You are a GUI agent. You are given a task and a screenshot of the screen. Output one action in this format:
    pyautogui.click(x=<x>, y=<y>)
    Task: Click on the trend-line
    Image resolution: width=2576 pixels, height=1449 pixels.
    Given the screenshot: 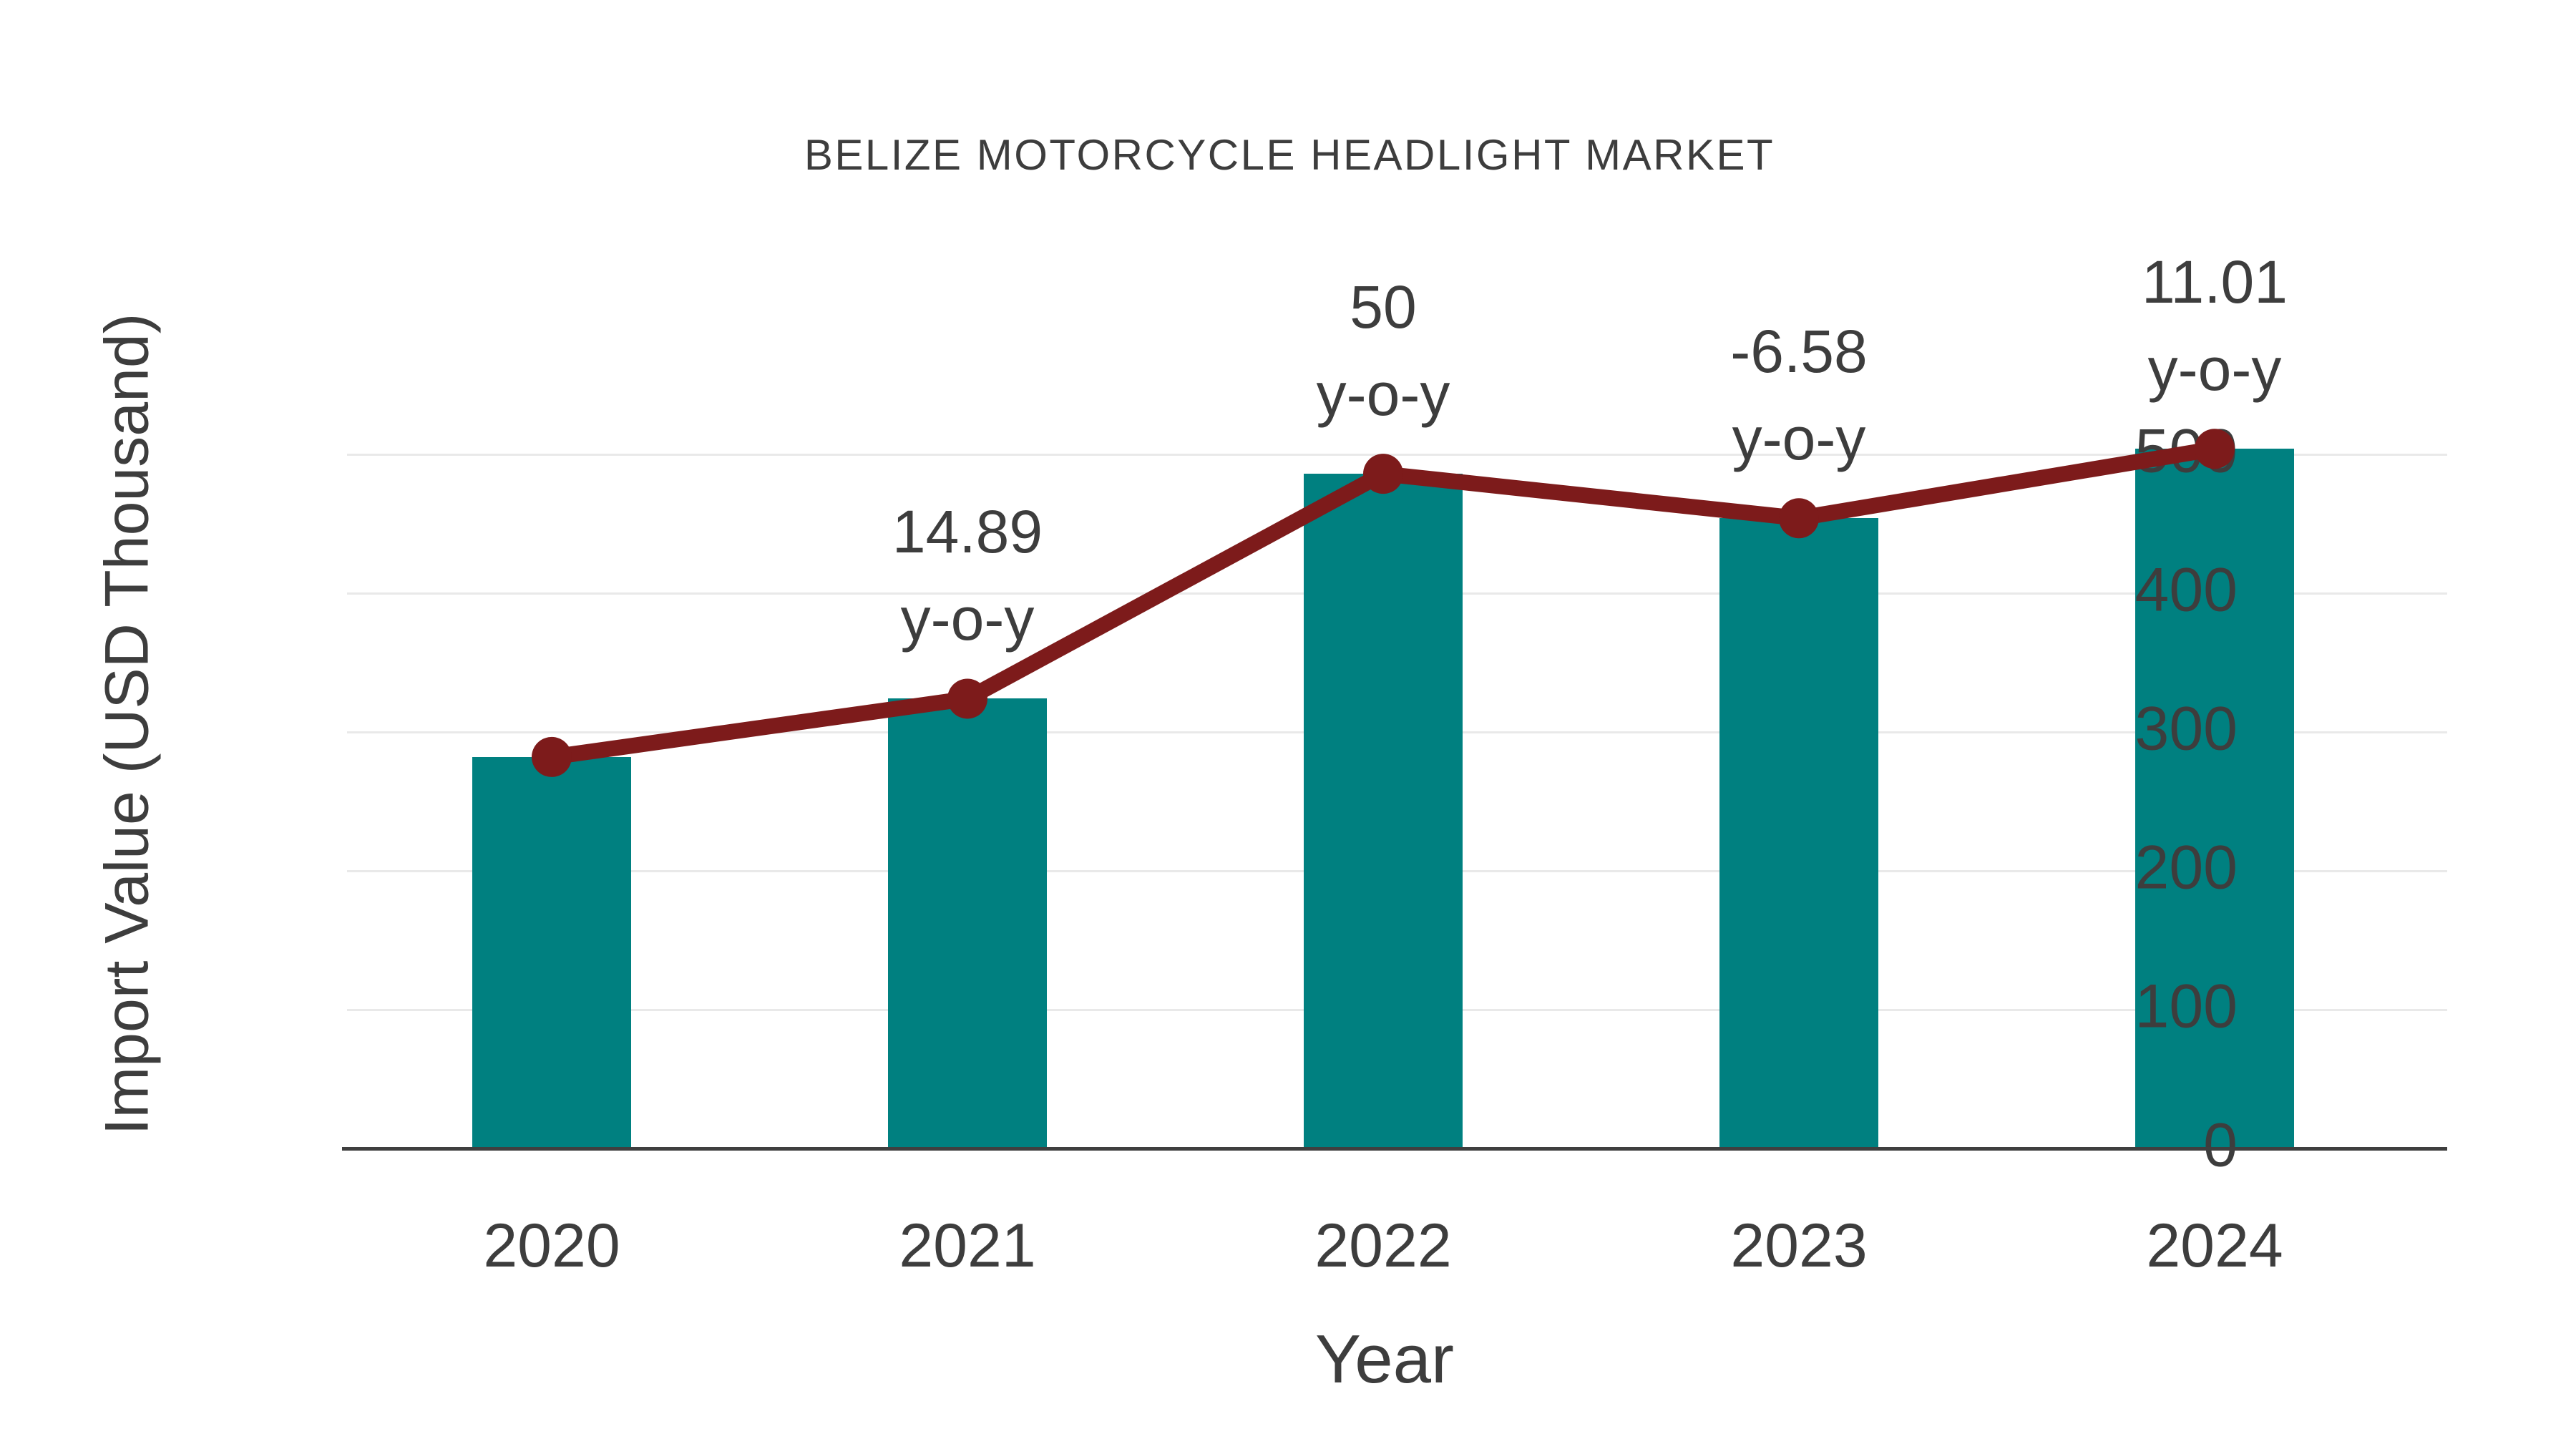 What is the action you would take?
    pyautogui.click(x=1383, y=603)
    